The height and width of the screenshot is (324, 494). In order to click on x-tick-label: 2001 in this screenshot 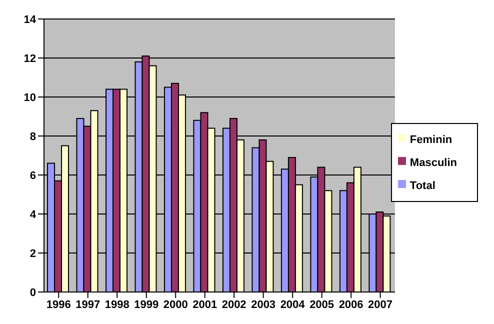, I will do `click(205, 304)`.